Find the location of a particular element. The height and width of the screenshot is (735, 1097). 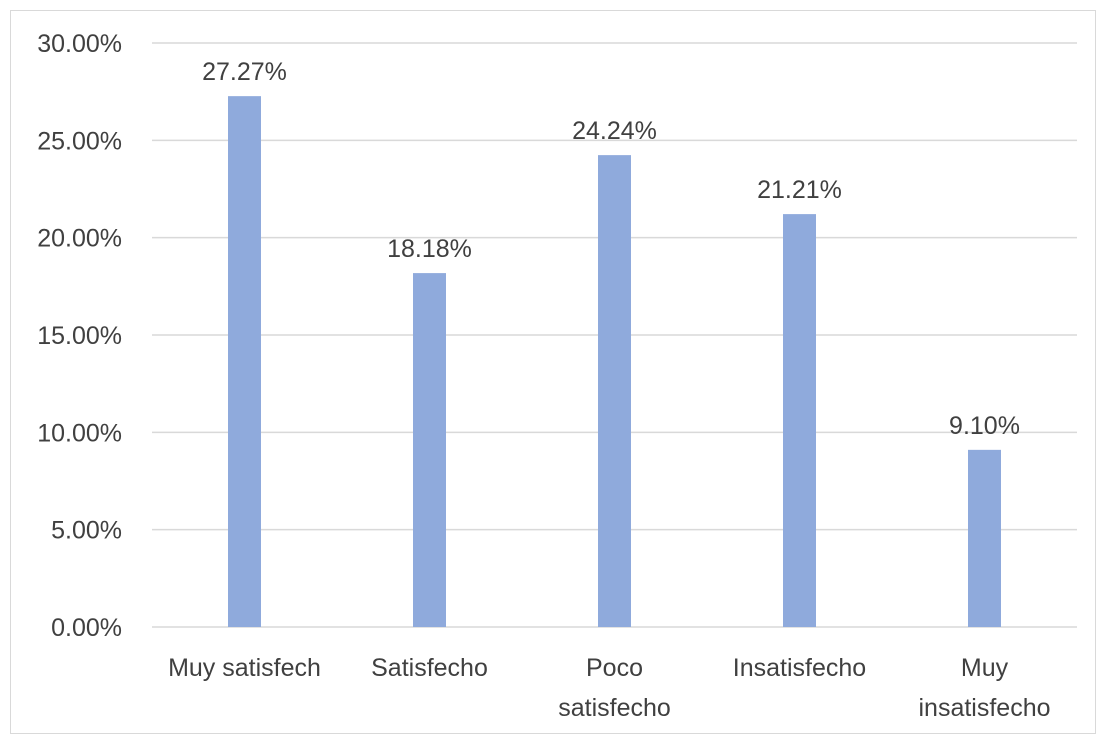

category-label: Insatisfecho is located at coordinates (799, 668).